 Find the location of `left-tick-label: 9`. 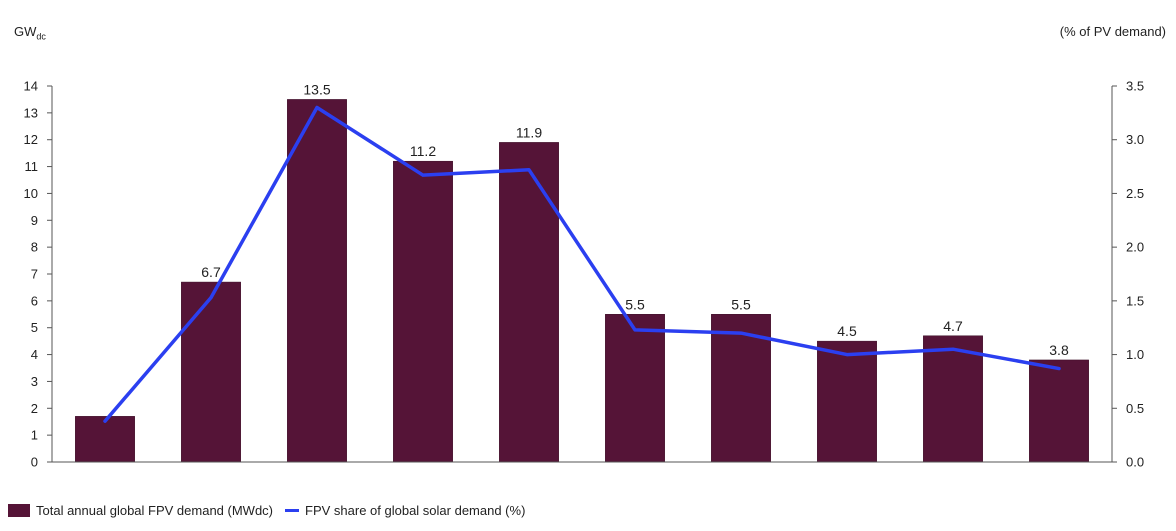

left-tick-label: 9 is located at coordinates (34, 220).